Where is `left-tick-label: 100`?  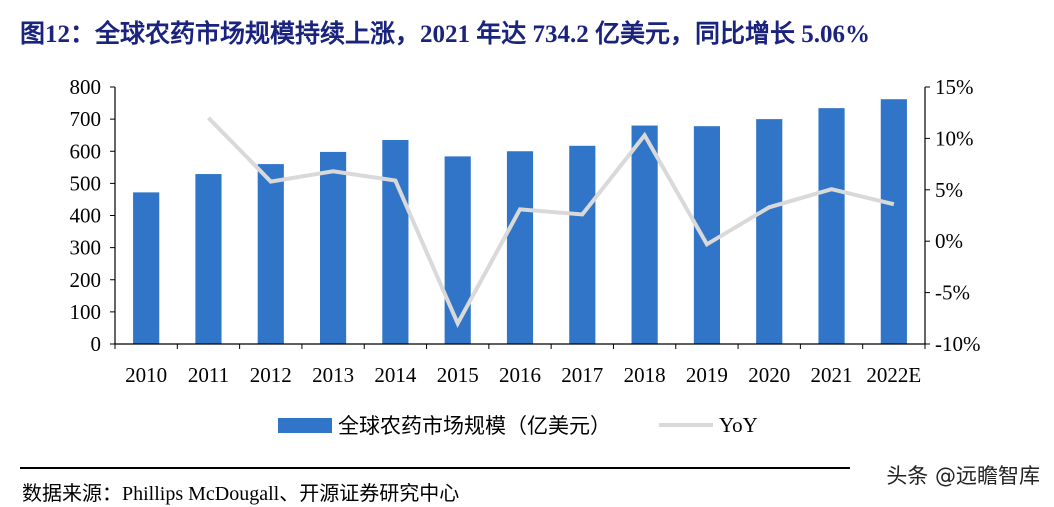 left-tick-label: 100 is located at coordinates (86, 312).